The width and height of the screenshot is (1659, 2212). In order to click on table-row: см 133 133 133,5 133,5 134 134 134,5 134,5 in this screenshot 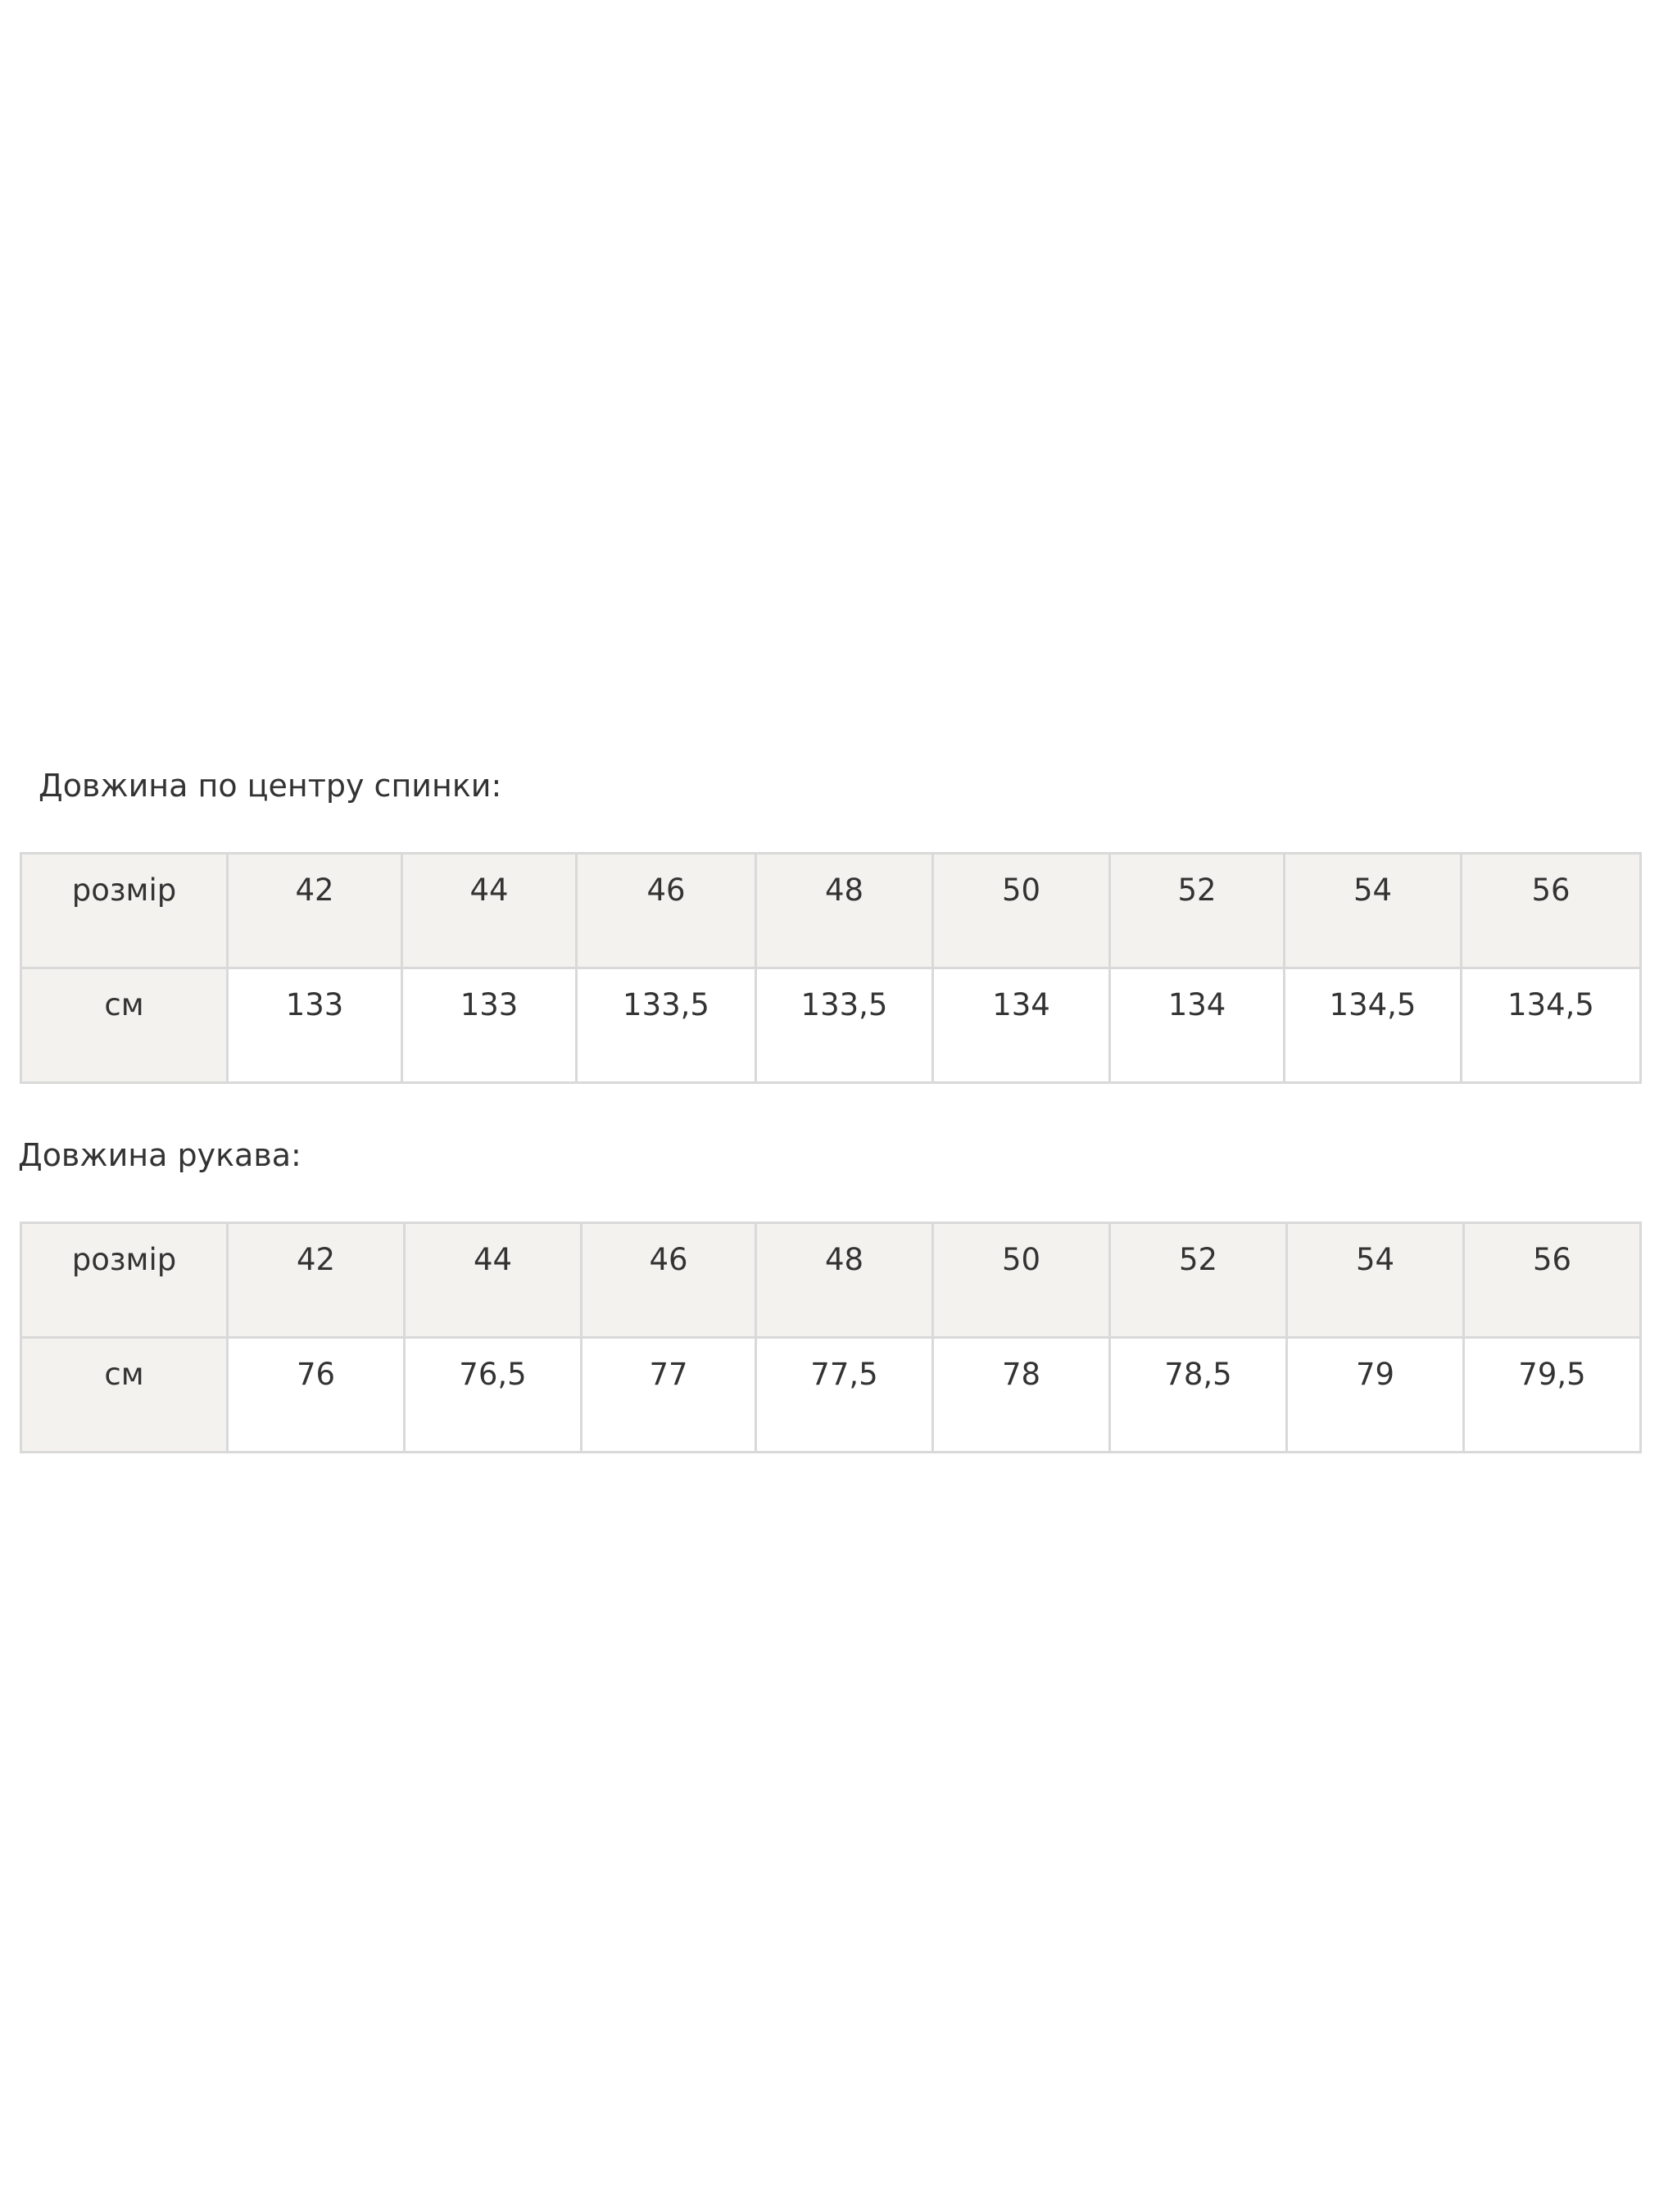, I will do `click(831, 1025)`.